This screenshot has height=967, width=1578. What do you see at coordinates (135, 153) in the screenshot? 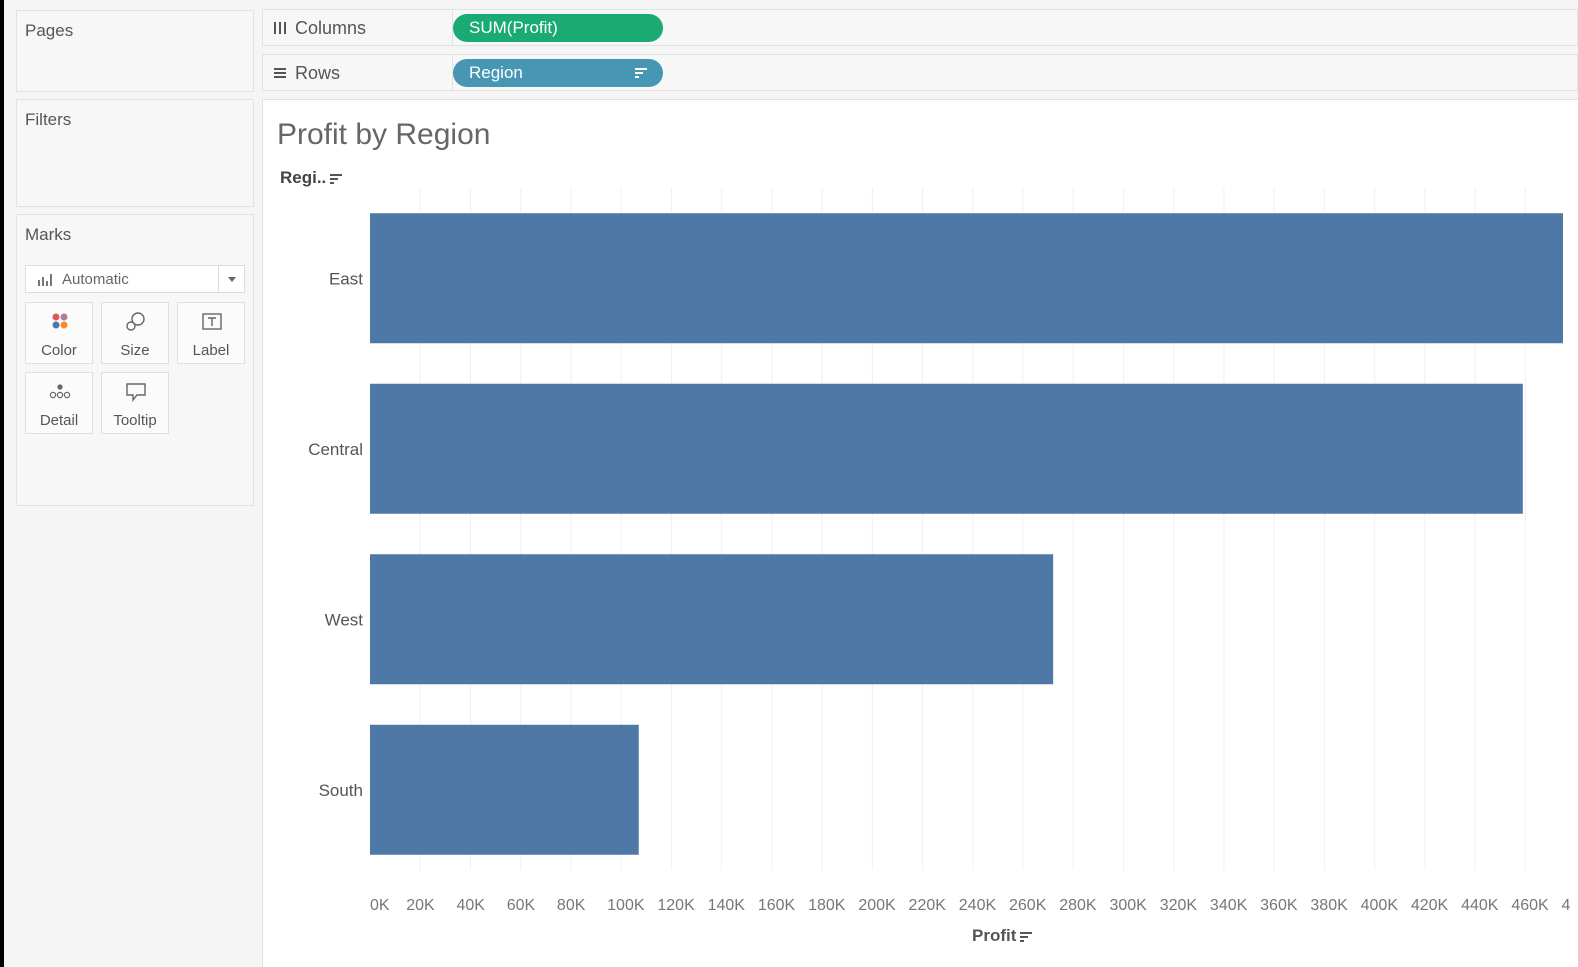
I see `filters-card: Filters` at bounding box center [135, 153].